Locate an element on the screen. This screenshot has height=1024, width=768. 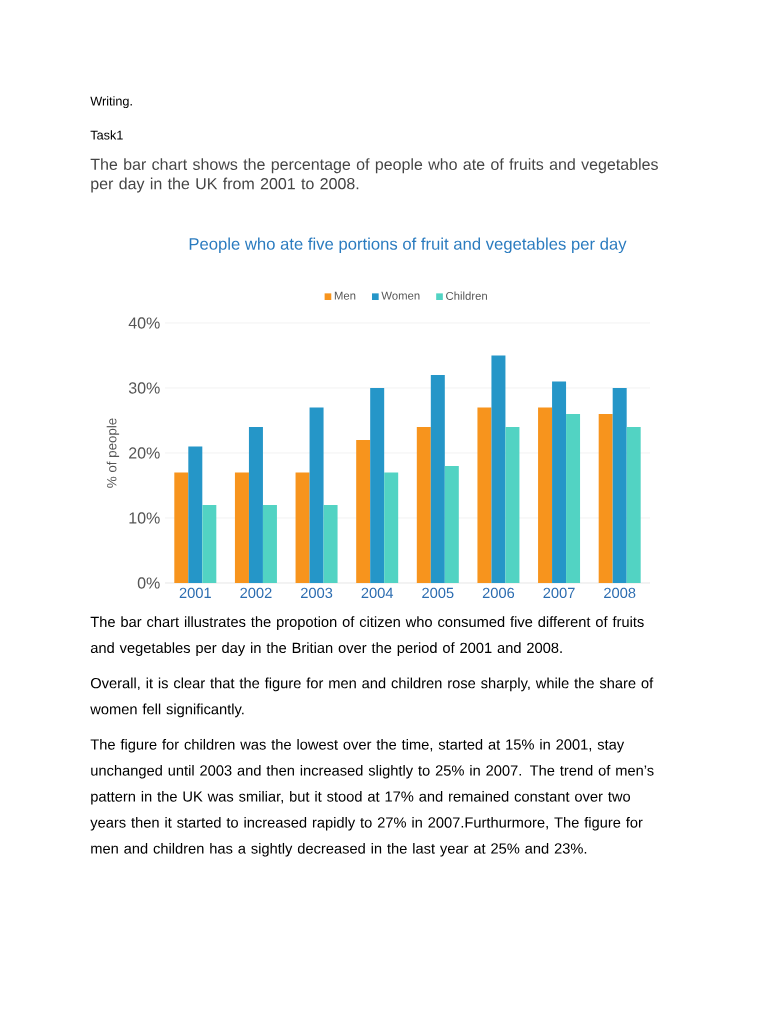
x-tick-label: 2007 is located at coordinates (559, 593).